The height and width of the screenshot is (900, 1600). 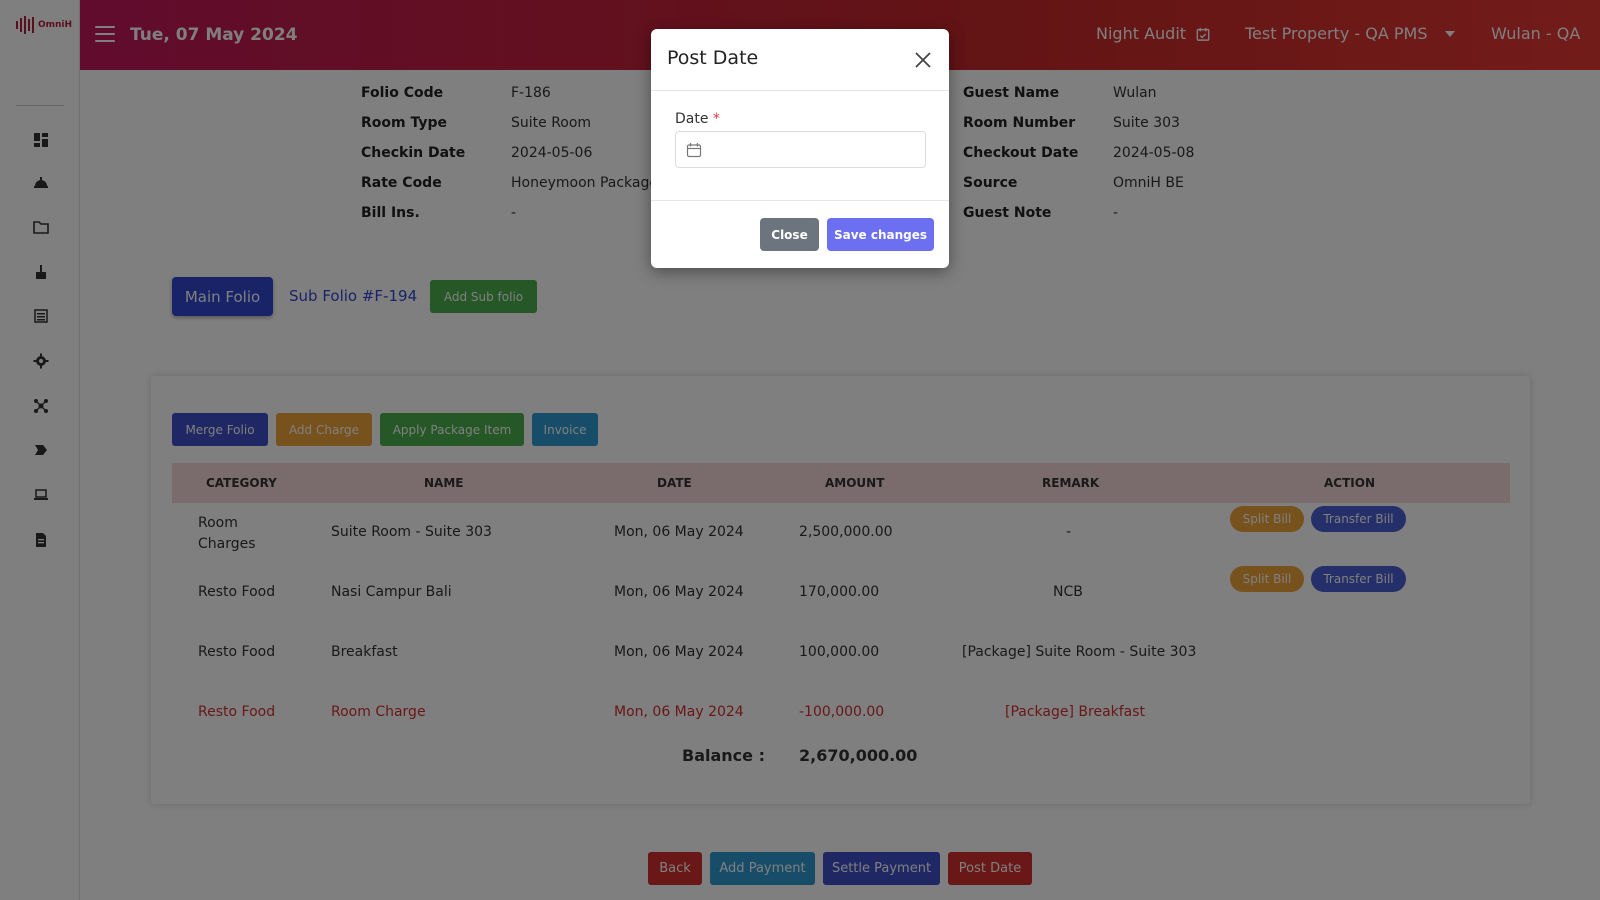 I want to click on post-date-modal: Post Date Date * Close Save changes, so click(x=800, y=148).